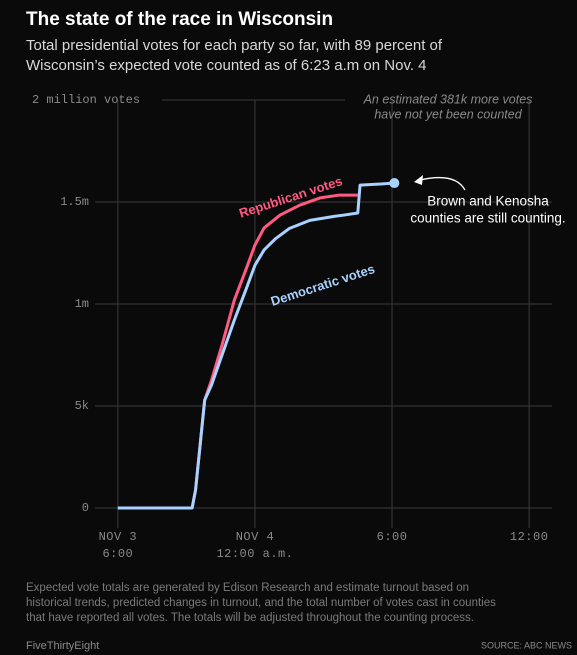 The image size is (577, 655). I want to click on brand: FiveThirtyEight, so click(62, 646).